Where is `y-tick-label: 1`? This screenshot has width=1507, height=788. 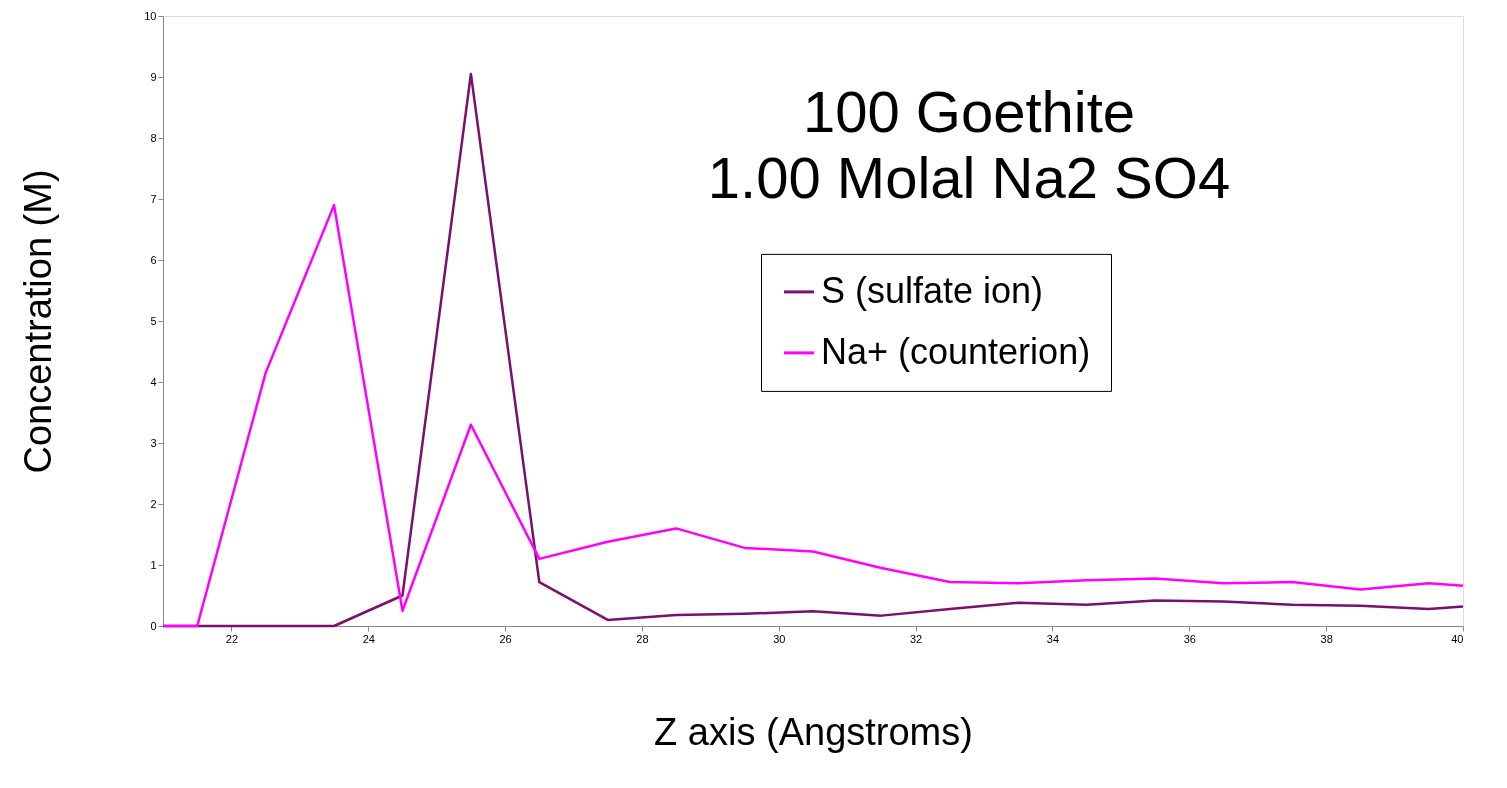
y-tick-label: 1 is located at coordinates (153, 564).